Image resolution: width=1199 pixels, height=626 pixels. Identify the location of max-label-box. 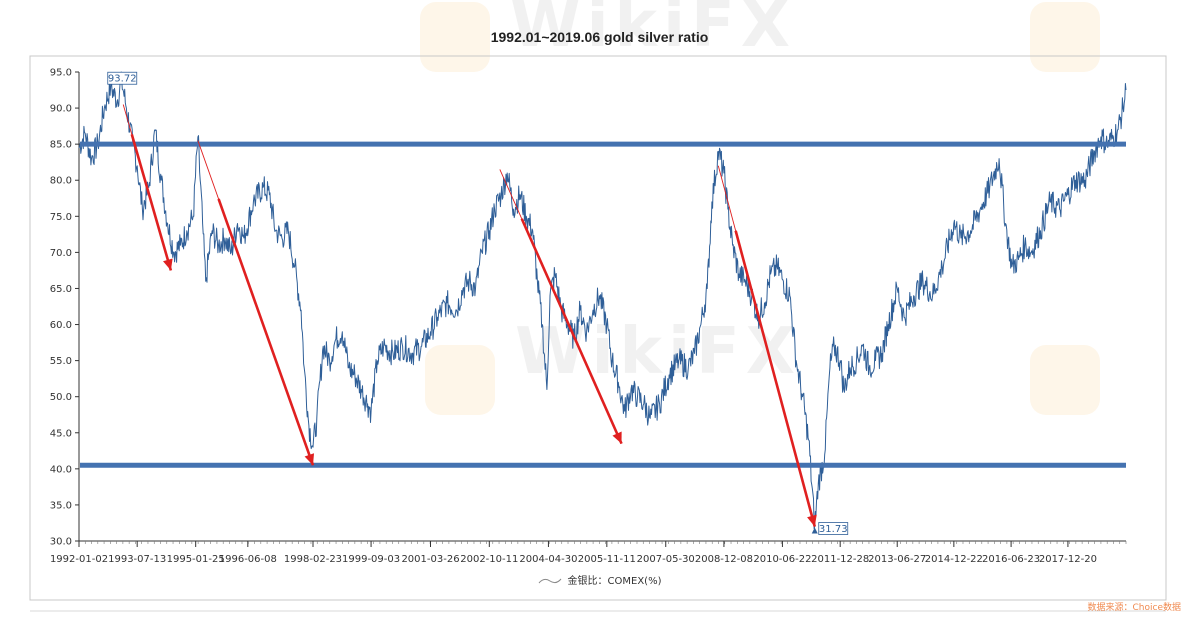
(122, 78).